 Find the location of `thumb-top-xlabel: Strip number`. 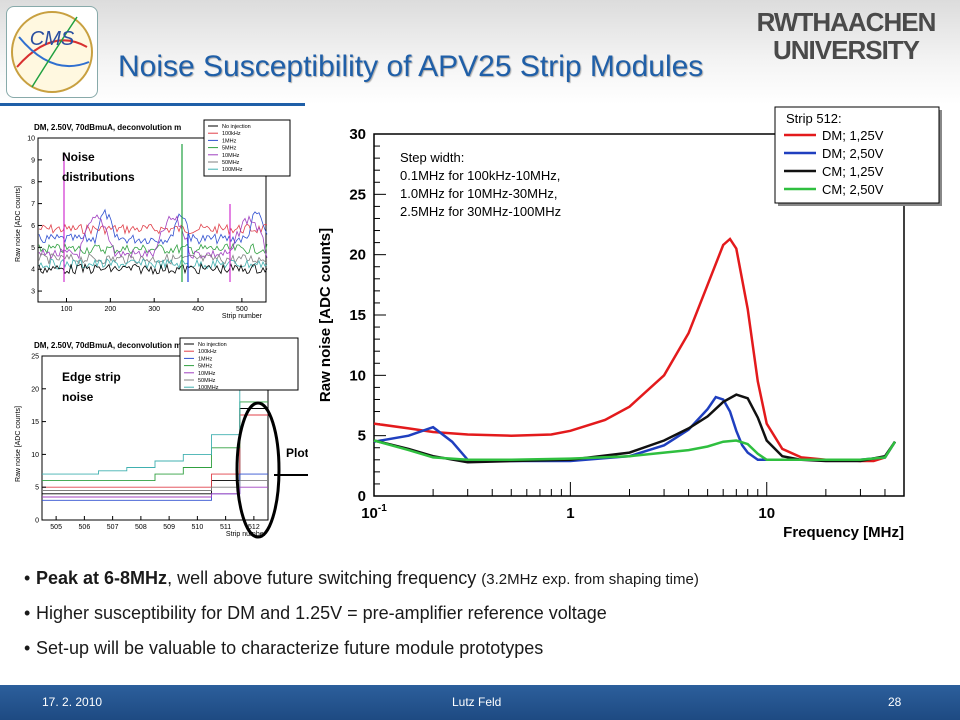

thumb-top-xlabel: Strip number is located at coordinates (242, 316).